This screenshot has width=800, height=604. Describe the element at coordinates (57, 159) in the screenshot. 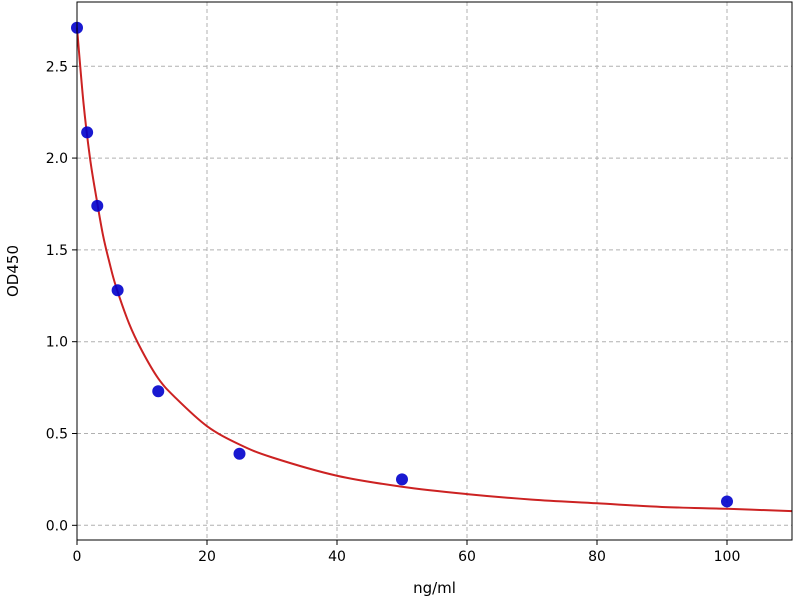

I see `y-tick-label: 2.0` at that location.